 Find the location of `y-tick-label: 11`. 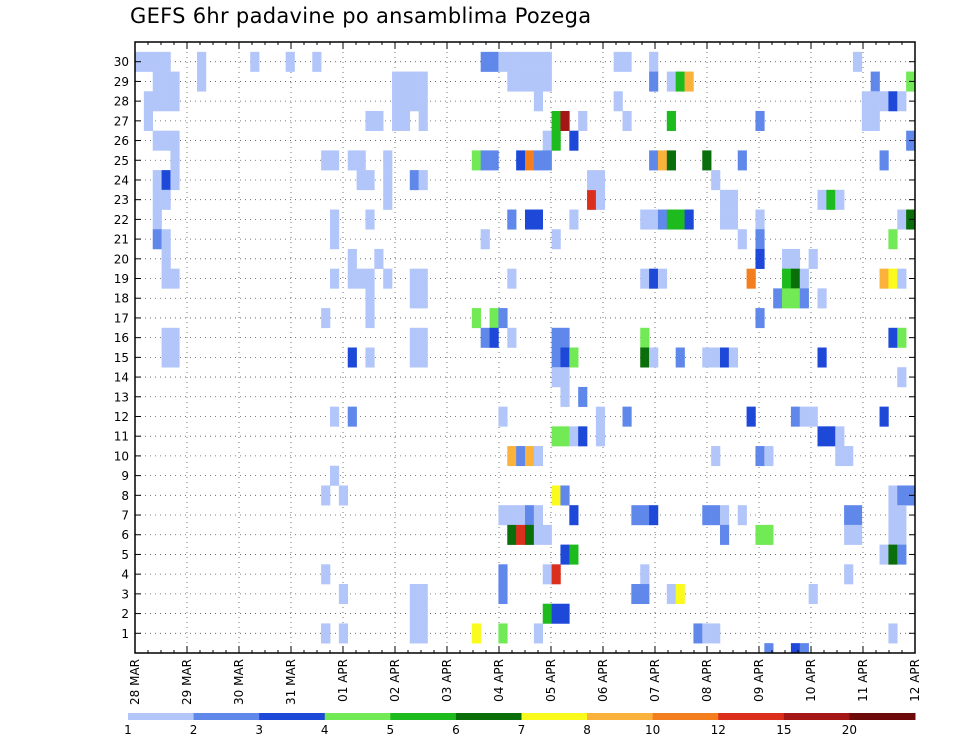

y-tick-label: 11 is located at coordinates (121, 437).